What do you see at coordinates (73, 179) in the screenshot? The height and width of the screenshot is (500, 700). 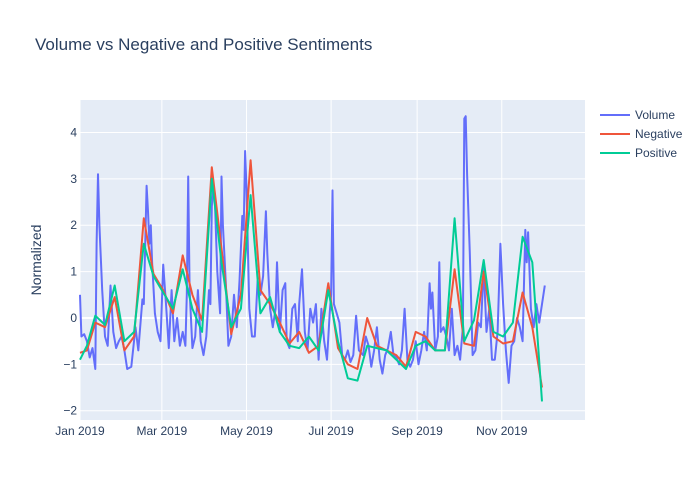 I see `y-tick-label: 3` at bounding box center [73, 179].